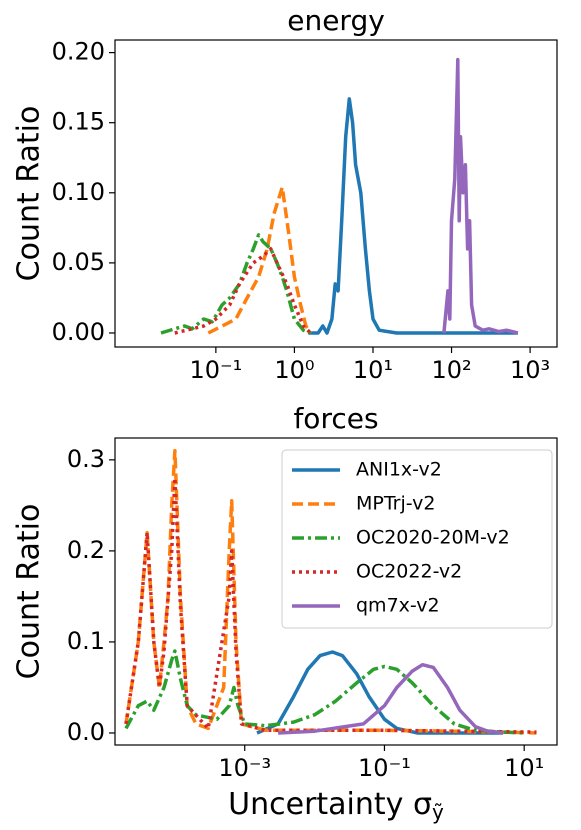  What do you see at coordinates (294, 370) in the screenshot?
I see `x-tick-label: 10⁰` at bounding box center [294, 370].